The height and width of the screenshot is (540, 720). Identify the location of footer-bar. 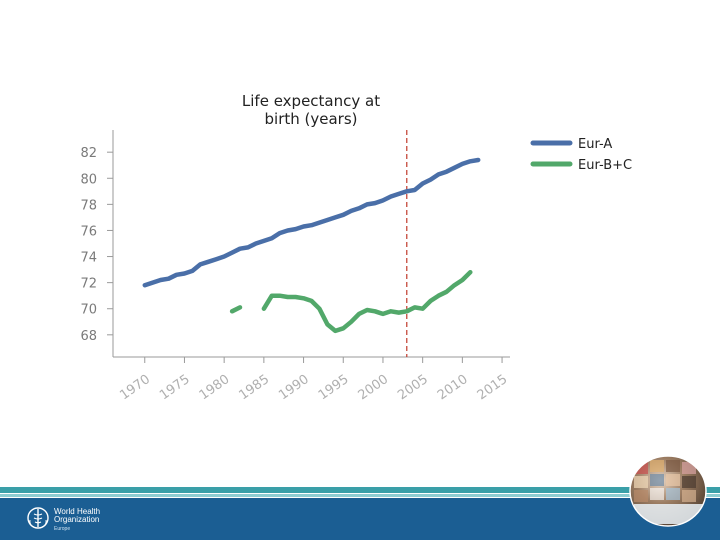
(360, 519).